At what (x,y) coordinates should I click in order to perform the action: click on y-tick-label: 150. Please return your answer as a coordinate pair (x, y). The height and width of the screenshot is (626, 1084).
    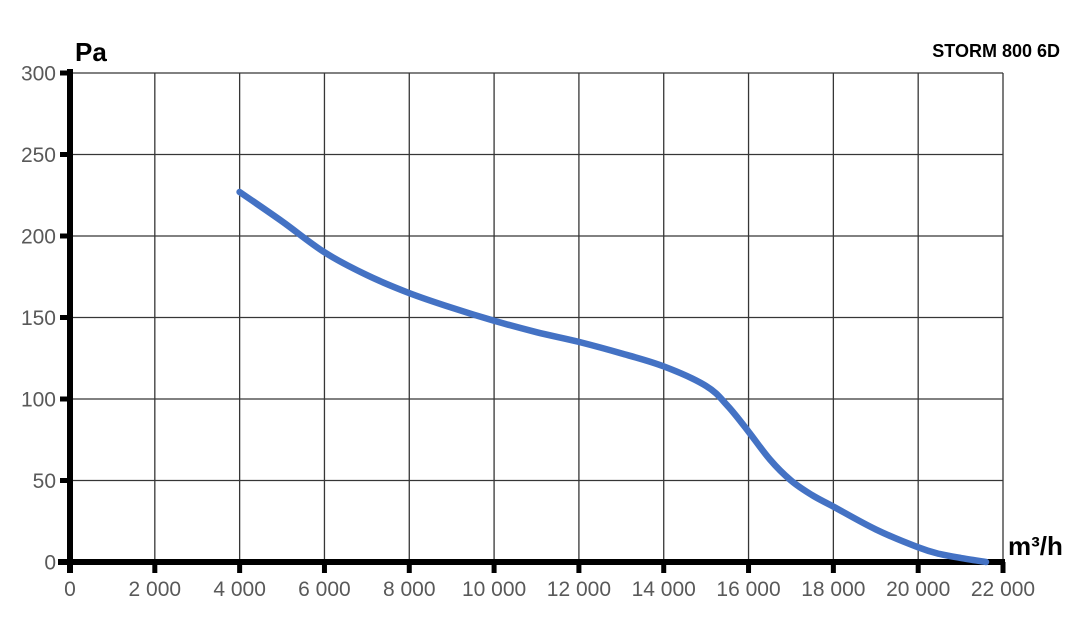
    Looking at the image, I should click on (38, 318).